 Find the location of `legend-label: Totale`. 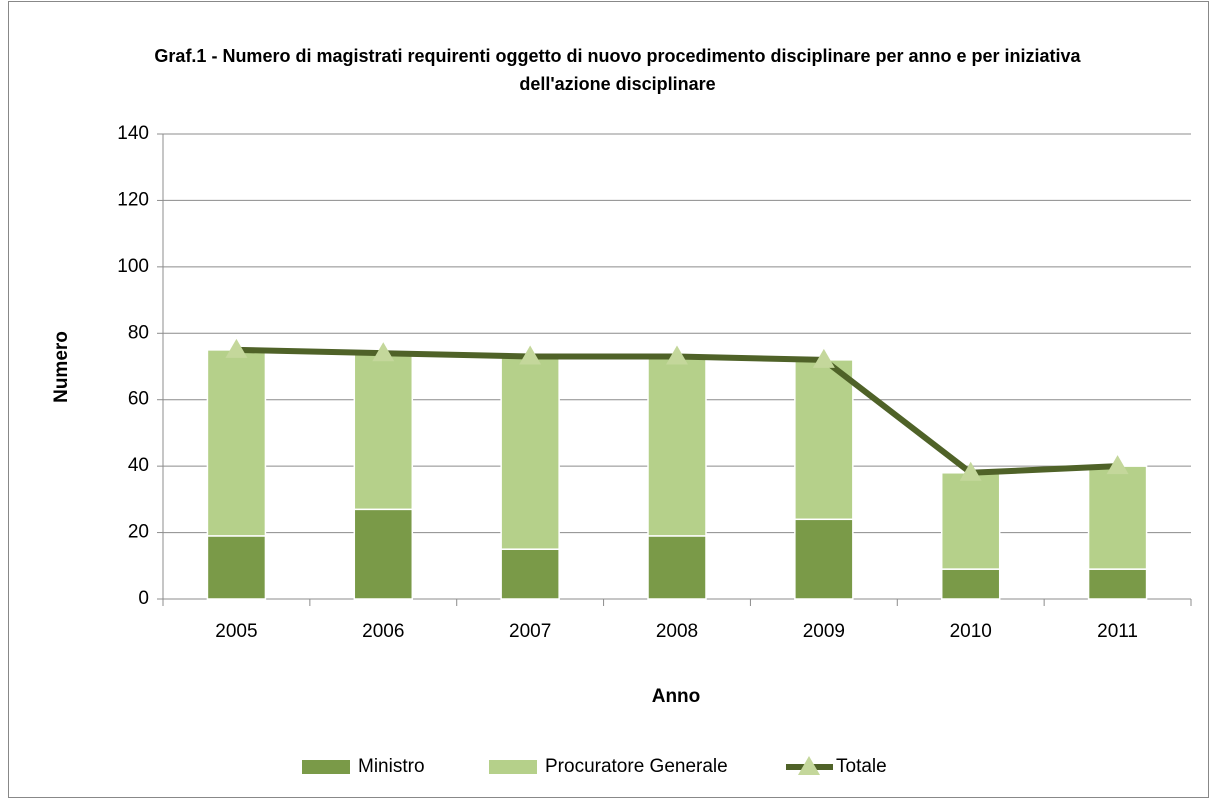

legend-label: Totale is located at coordinates (861, 766).